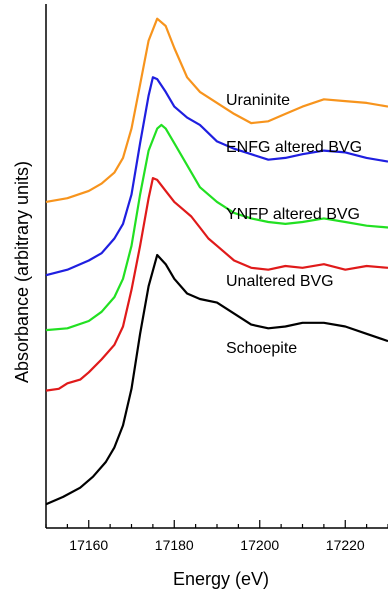  I want to click on y-axis-label: Absorbance (arbitrary units), so click(22, 272).